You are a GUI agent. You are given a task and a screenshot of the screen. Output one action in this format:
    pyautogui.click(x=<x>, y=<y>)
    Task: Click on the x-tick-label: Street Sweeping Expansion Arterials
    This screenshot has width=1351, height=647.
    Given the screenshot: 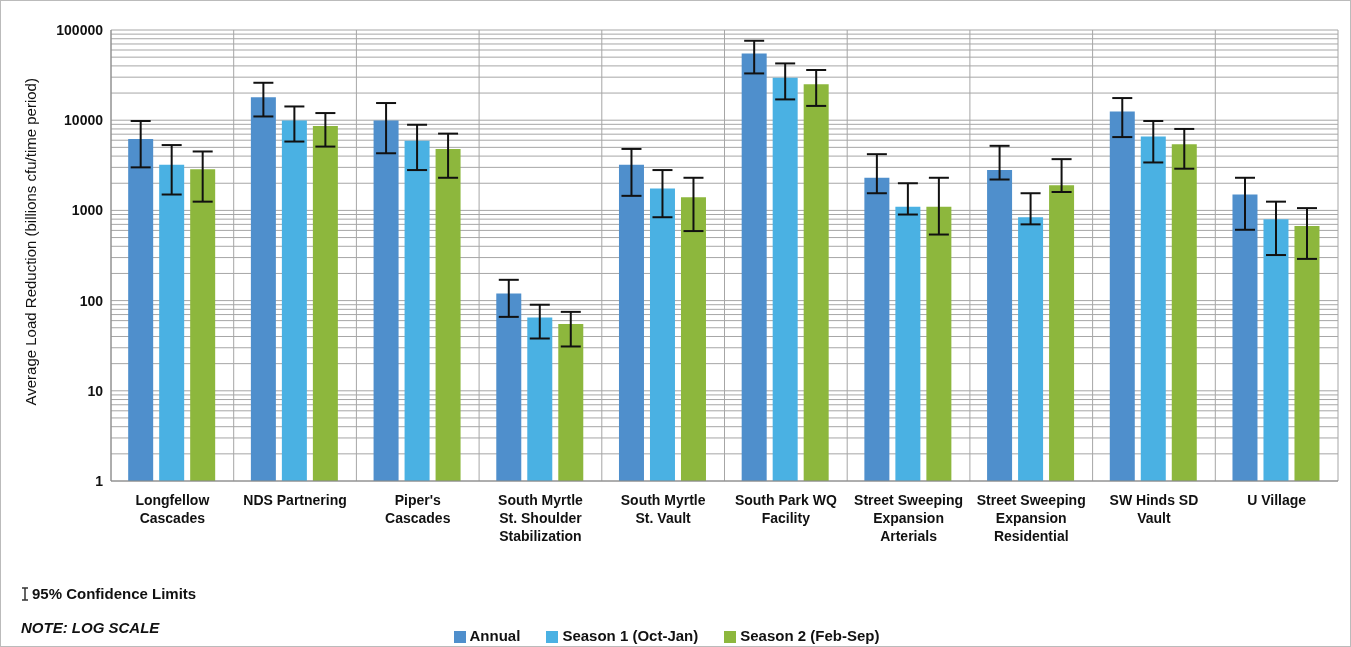 What is the action you would take?
    pyautogui.click(x=909, y=518)
    